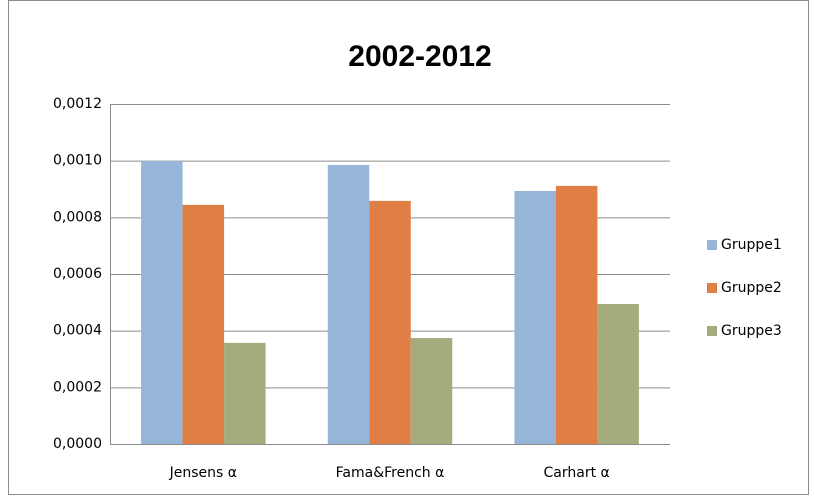 This screenshot has width=815, height=496. I want to click on chart-title: 2002-2012, so click(419, 56).